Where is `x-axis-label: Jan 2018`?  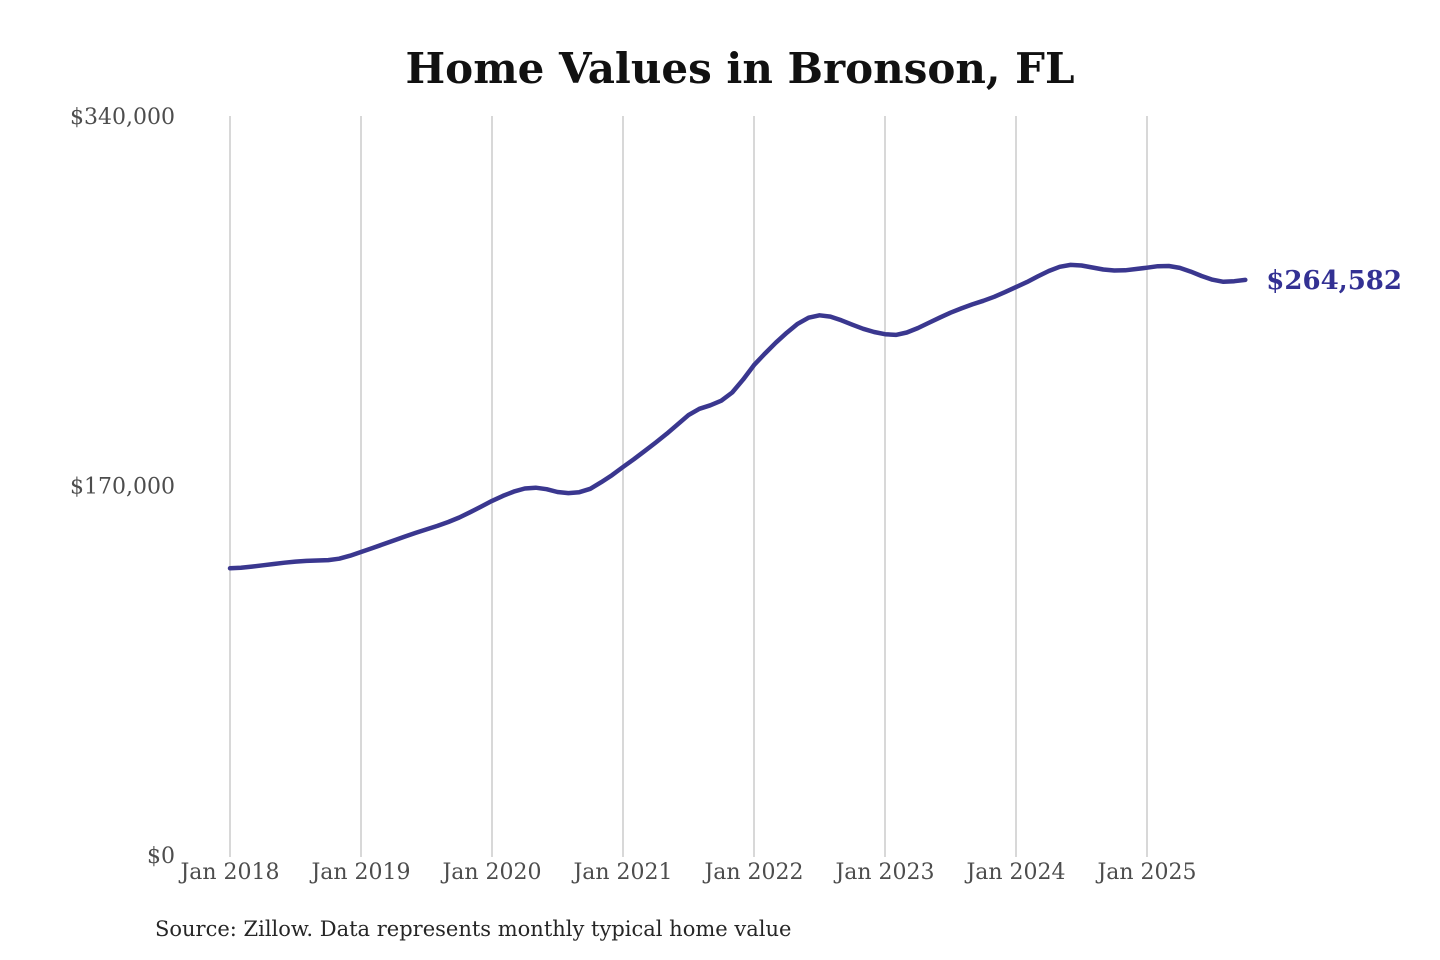 x-axis-label: Jan 2018 is located at coordinates (228, 872).